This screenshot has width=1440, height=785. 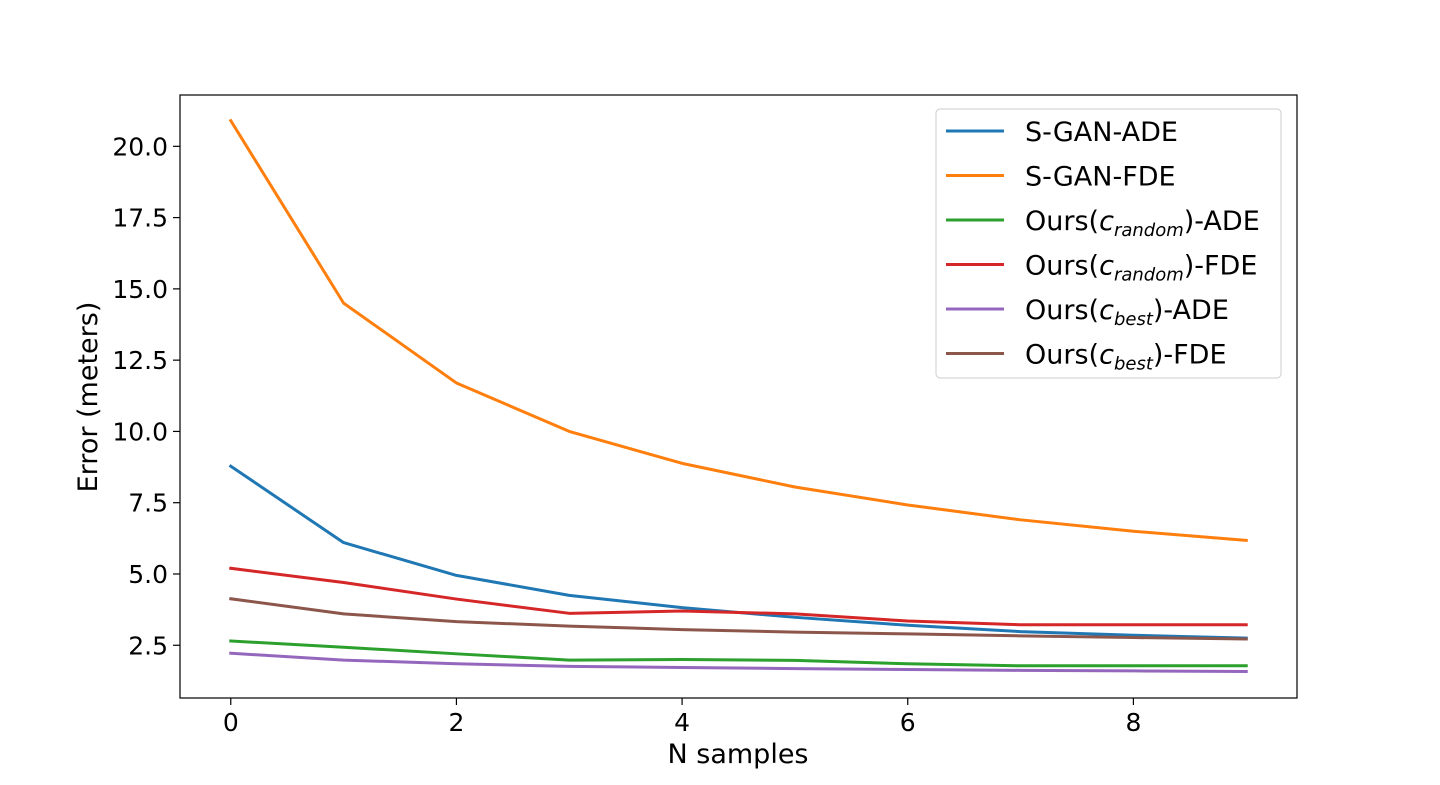 I want to click on y-tick-label: 7.5, so click(x=148, y=503).